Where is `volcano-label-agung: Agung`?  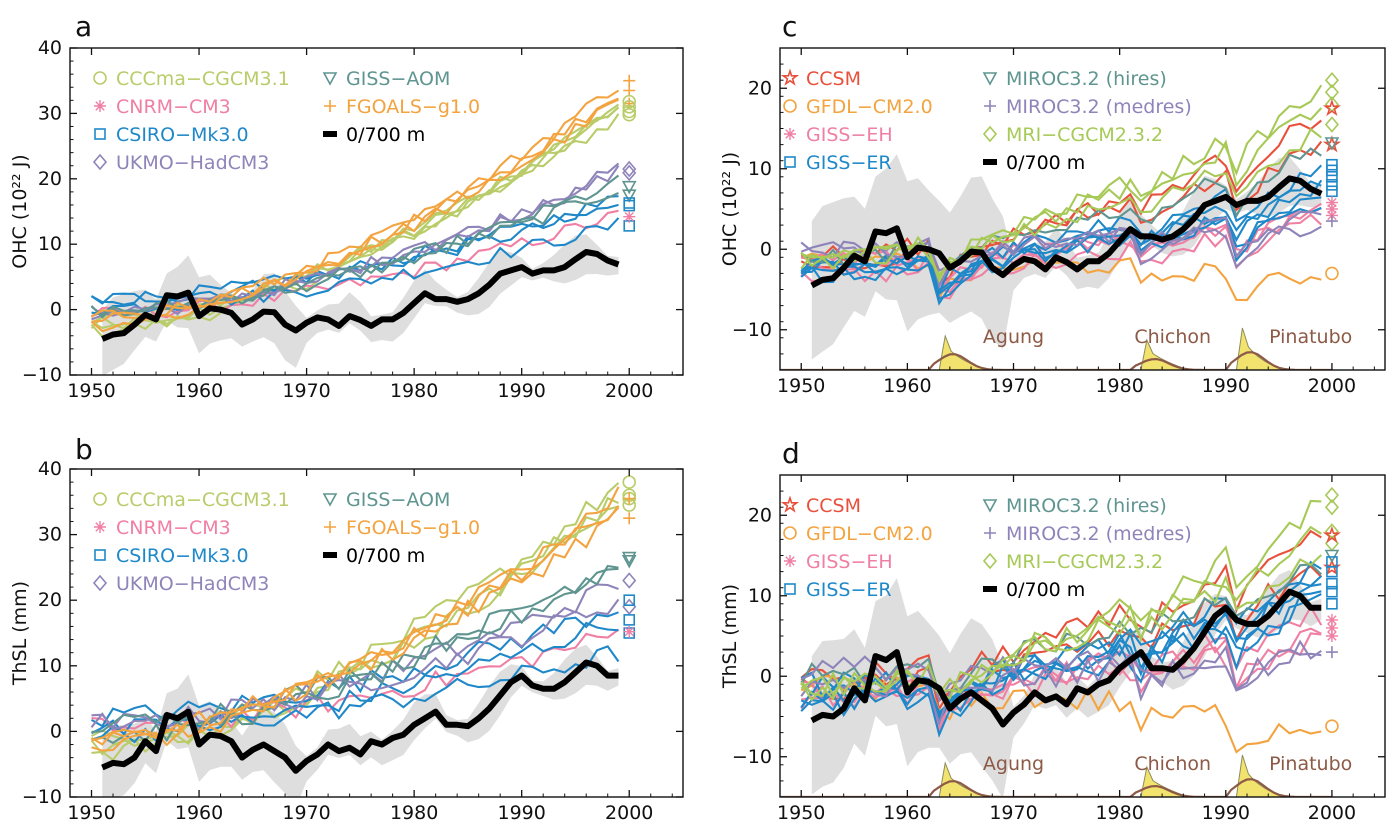 volcano-label-agung: Agung is located at coordinates (1013, 337).